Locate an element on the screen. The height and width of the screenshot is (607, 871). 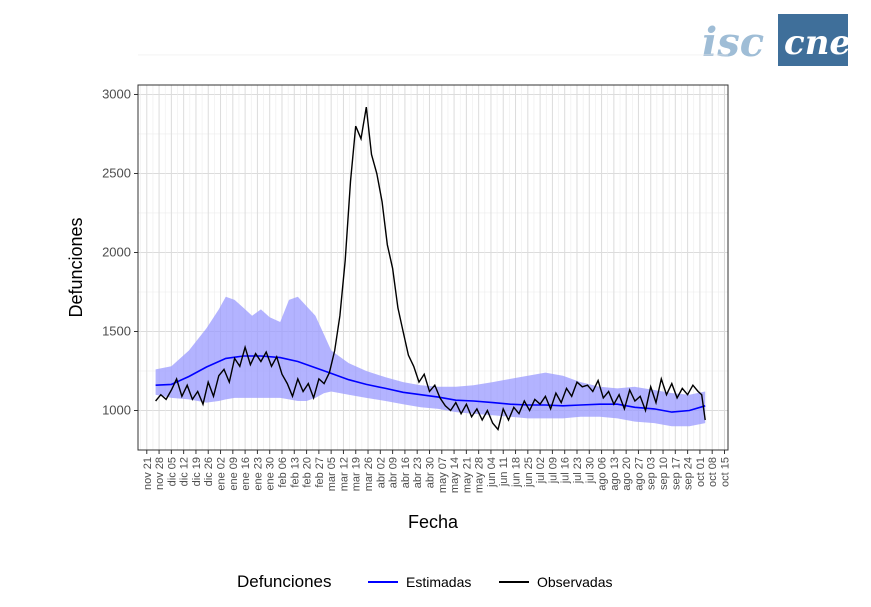
x-tick-label: jul 09 is located at coordinates (553, 470).